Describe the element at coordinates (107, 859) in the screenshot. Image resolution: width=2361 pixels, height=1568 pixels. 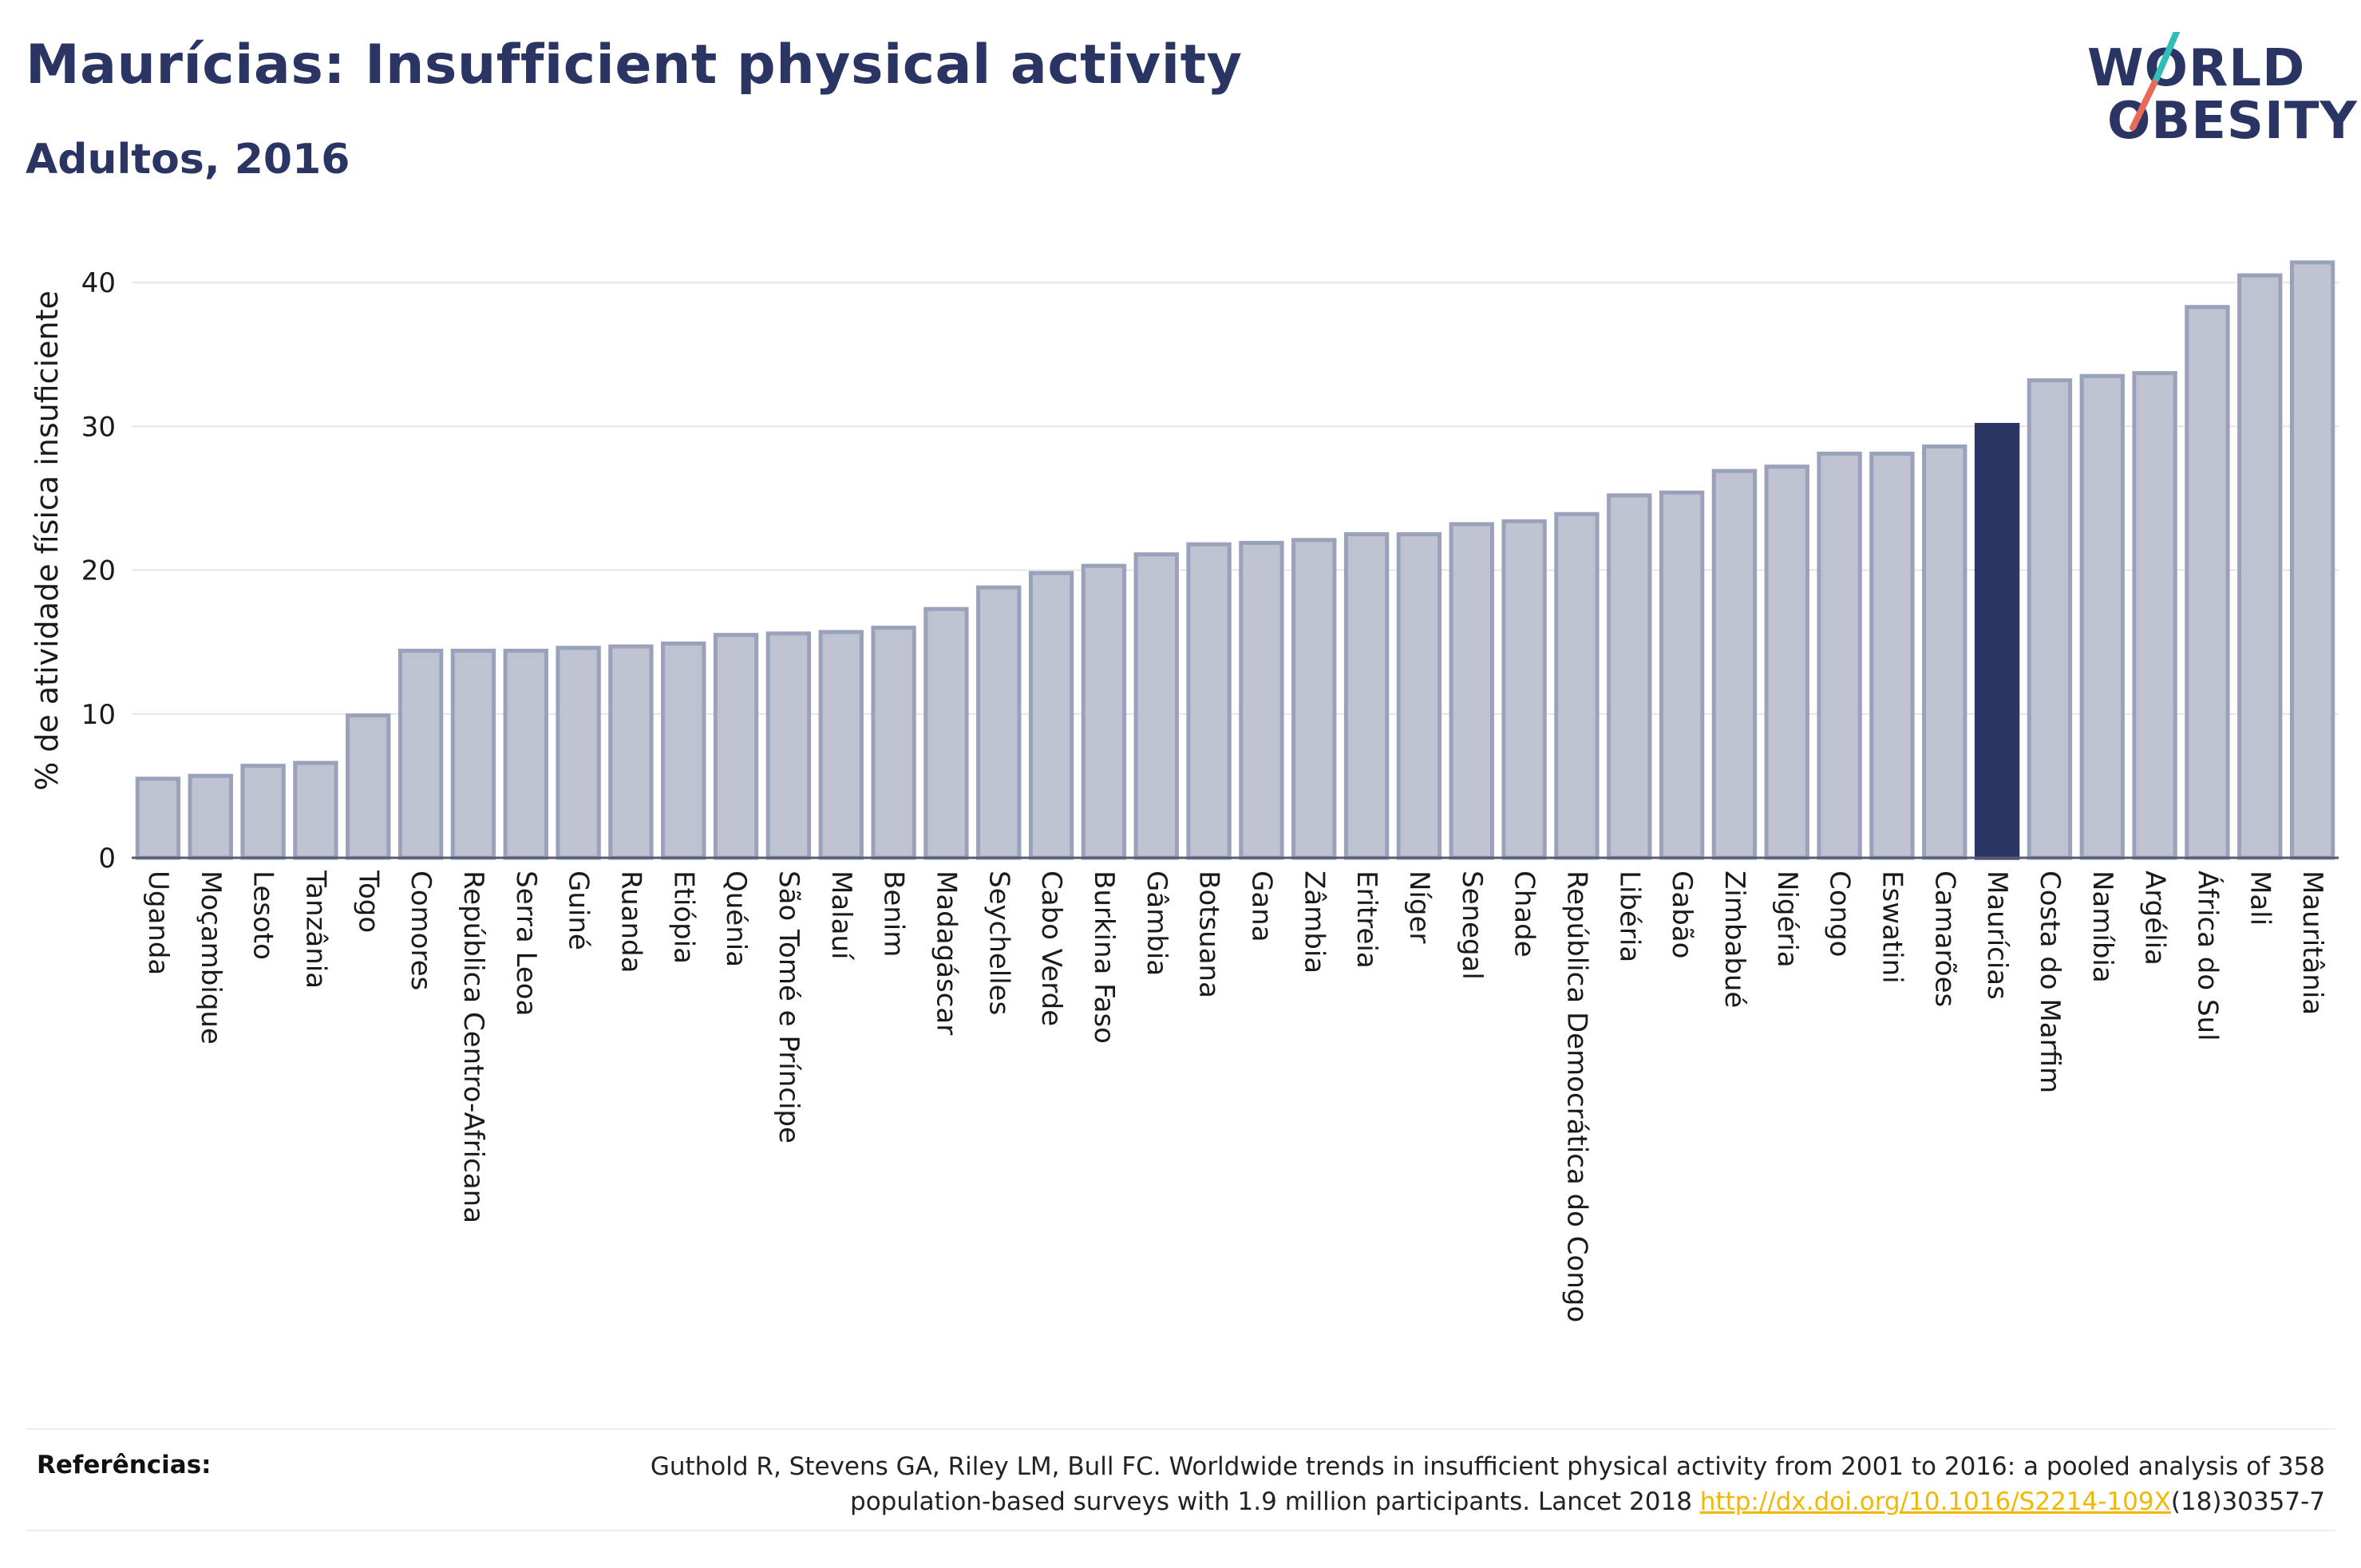
I see `y-tick-label: 0` at that location.